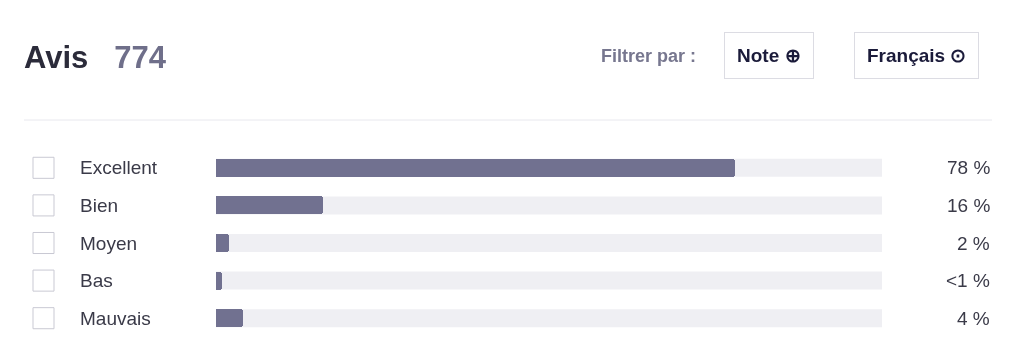 The width and height of the screenshot is (1024, 363). What do you see at coordinates (99, 205) in the screenshot?
I see `y-tick-label: Bien` at bounding box center [99, 205].